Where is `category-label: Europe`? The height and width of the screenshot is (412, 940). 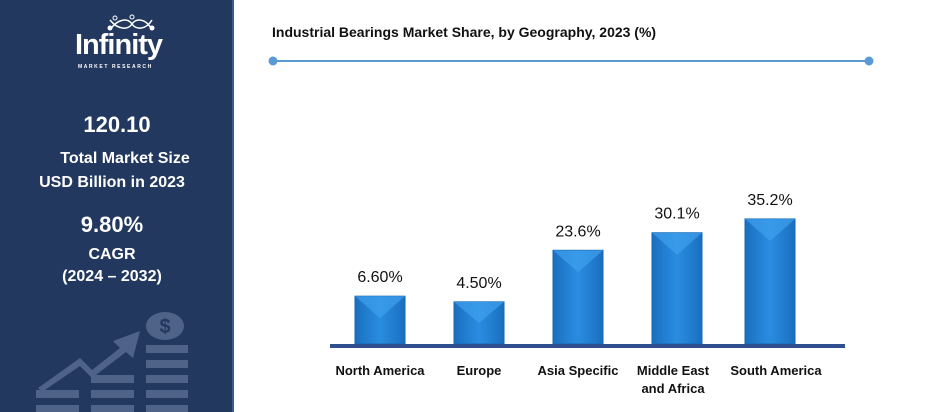
category-label: Europe is located at coordinates (479, 370).